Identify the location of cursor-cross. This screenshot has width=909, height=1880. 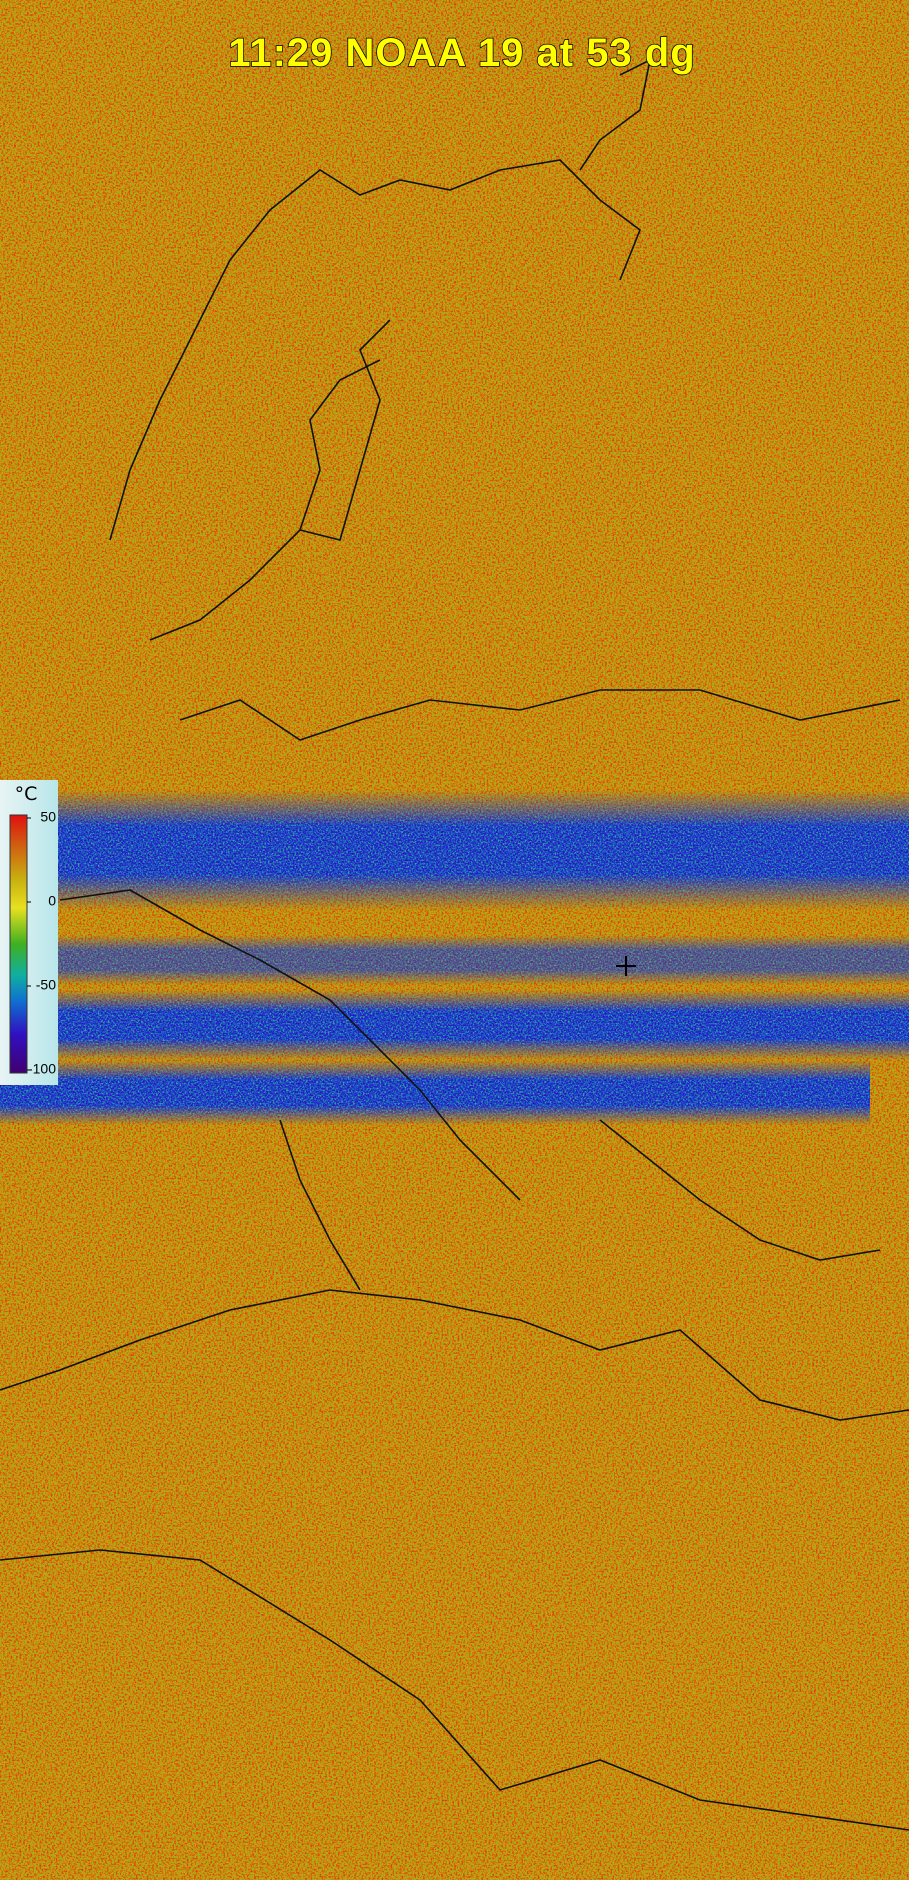
(626, 966).